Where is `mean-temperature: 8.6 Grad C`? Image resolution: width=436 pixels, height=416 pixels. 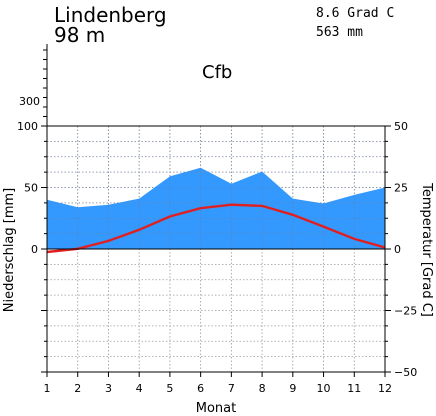 mean-temperature: 8.6 Grad C is located at coordinates (355, 13).